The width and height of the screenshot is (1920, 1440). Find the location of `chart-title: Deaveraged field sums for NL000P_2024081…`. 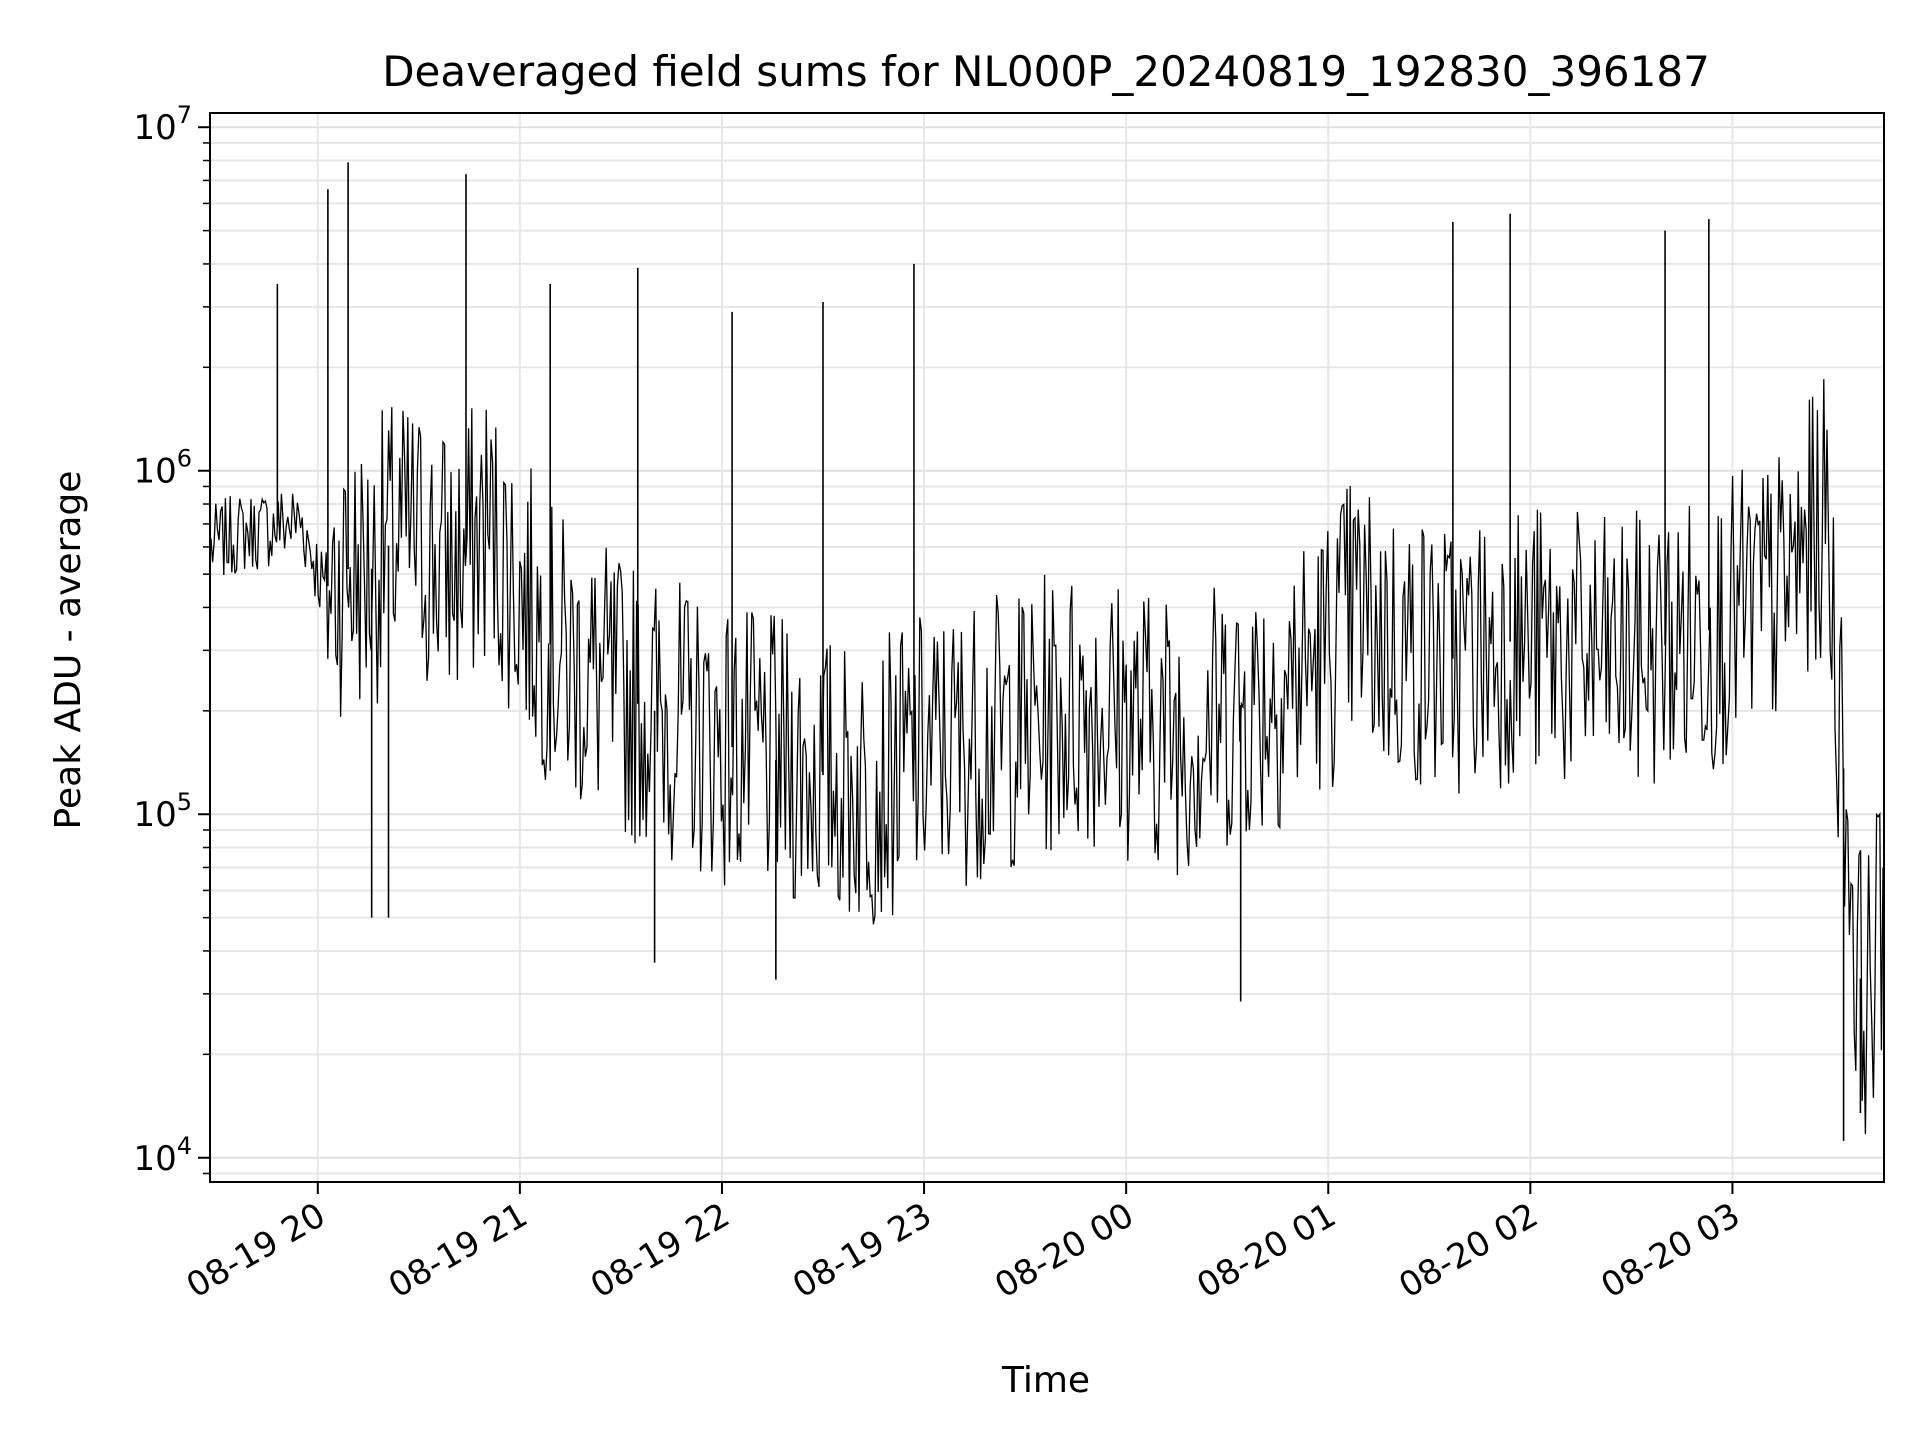

chart-title: Deaveraged field sums for NL000P_2024081… is located at coordinates (1046, 71).